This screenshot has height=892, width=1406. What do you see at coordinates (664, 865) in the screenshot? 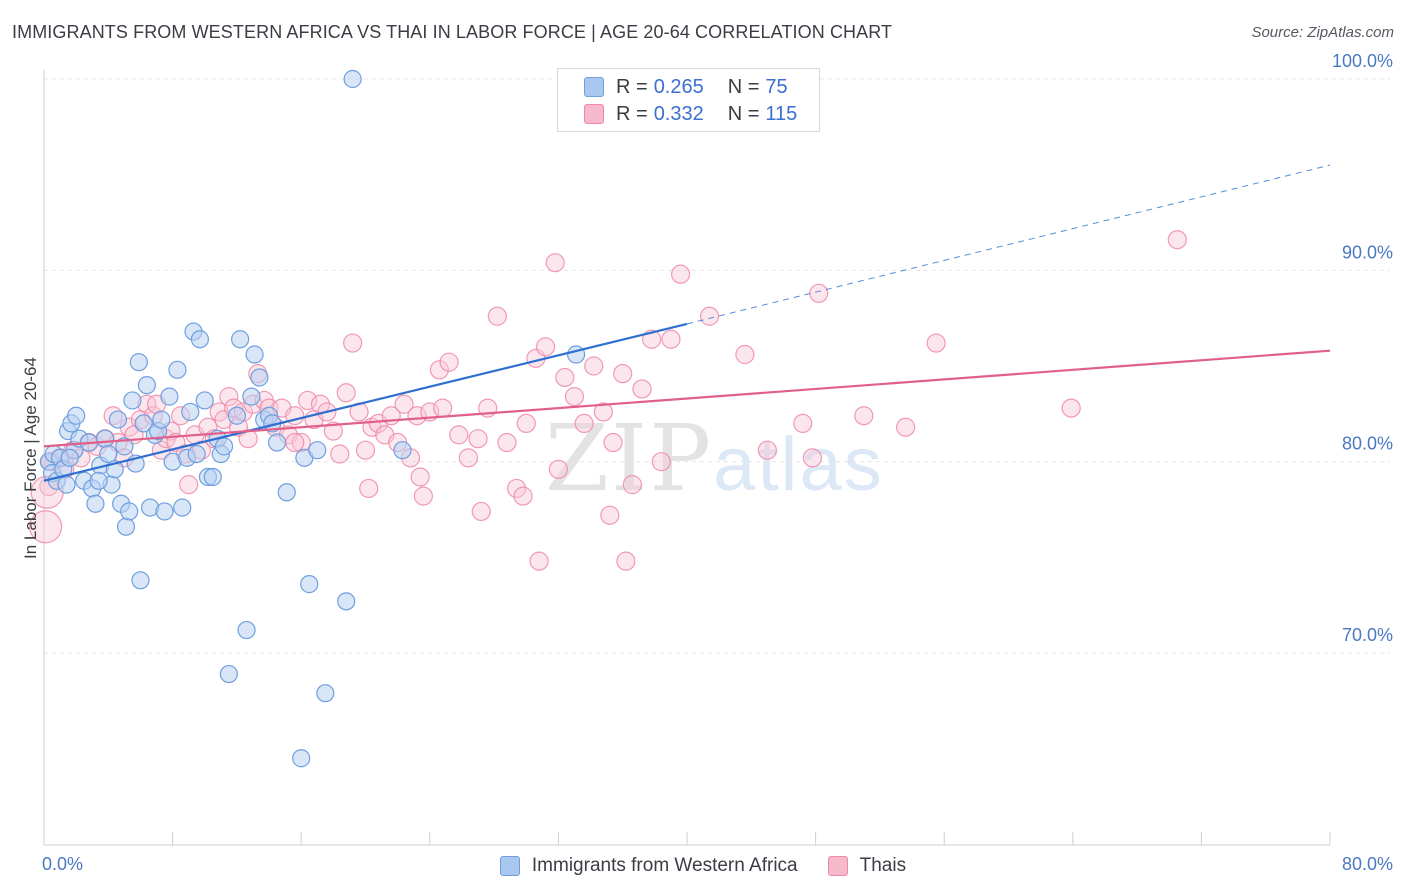
I see `legend-label-western-africa: Immigrants from Western Africa` at bounding box center [664, 865].